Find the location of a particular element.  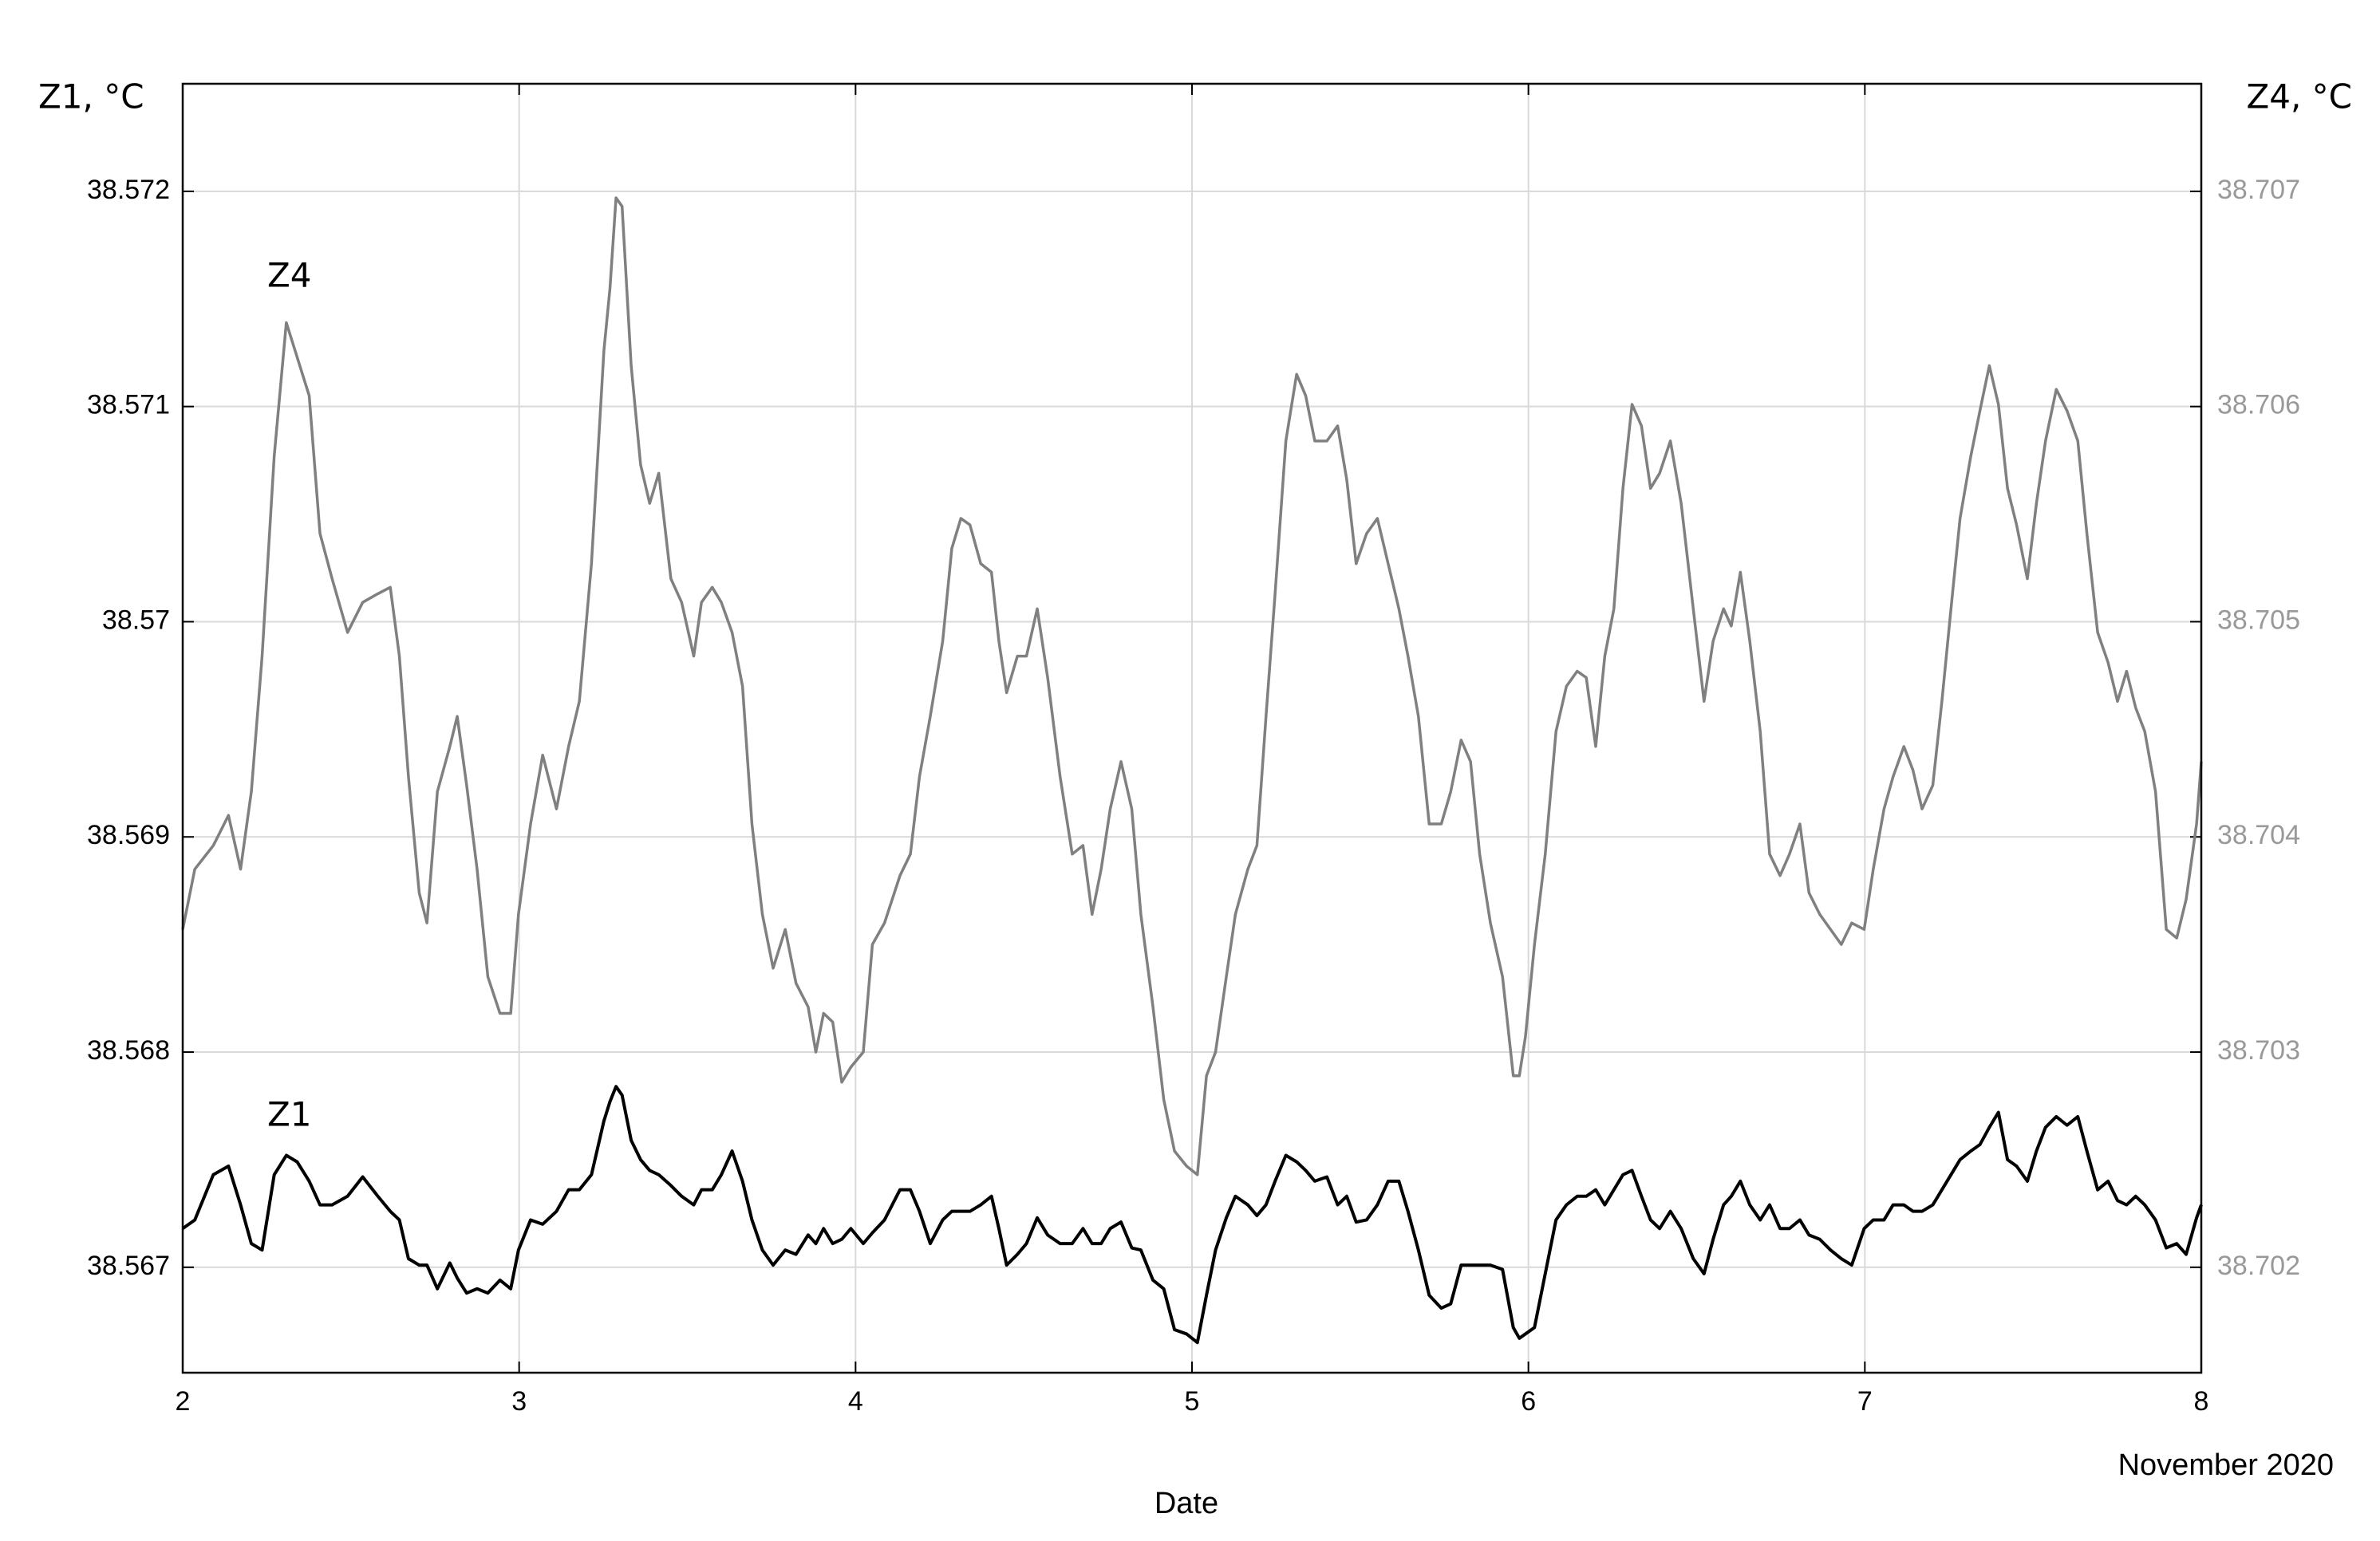

x-axis-label: Date is located at coordinates (1186, 1504).